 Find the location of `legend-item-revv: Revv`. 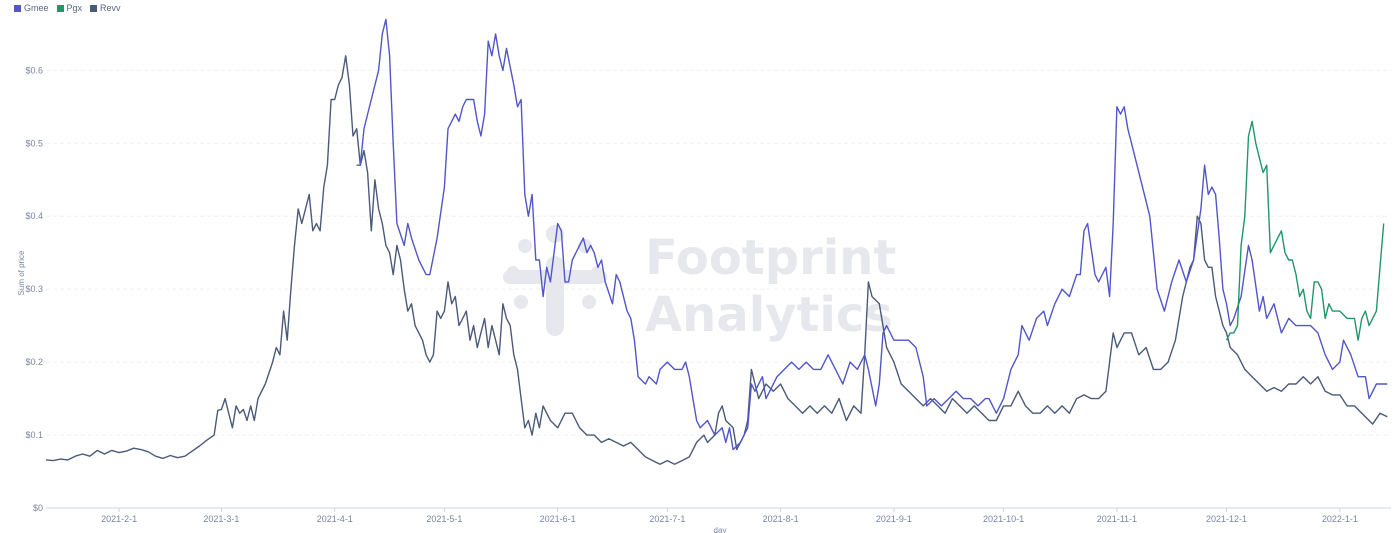

legend-item-revv: Revv is located at coordinates (105, 8).